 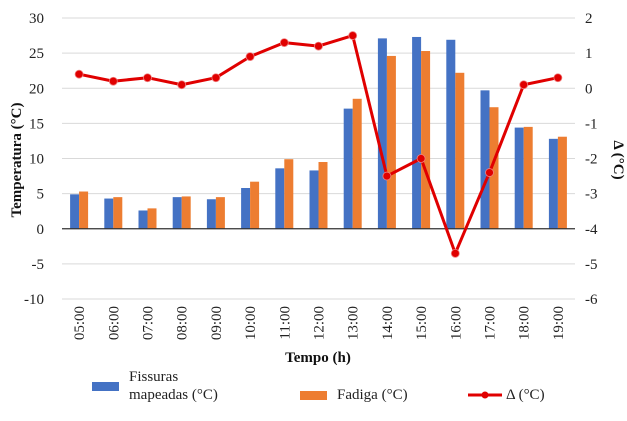 What do you see at coordinates (36, 54) in the screenshot?
I see `y-tick-label: 25` at bounding box center [36, 54].